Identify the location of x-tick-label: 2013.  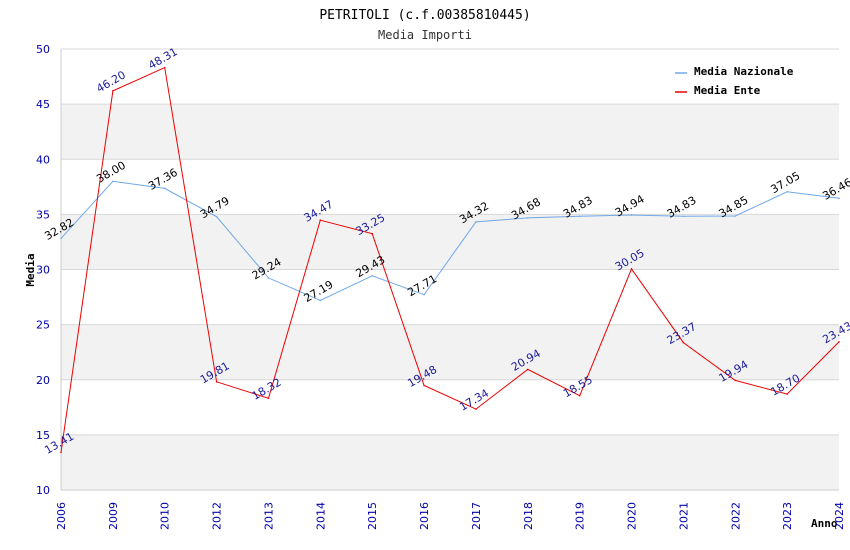
(268, 516).